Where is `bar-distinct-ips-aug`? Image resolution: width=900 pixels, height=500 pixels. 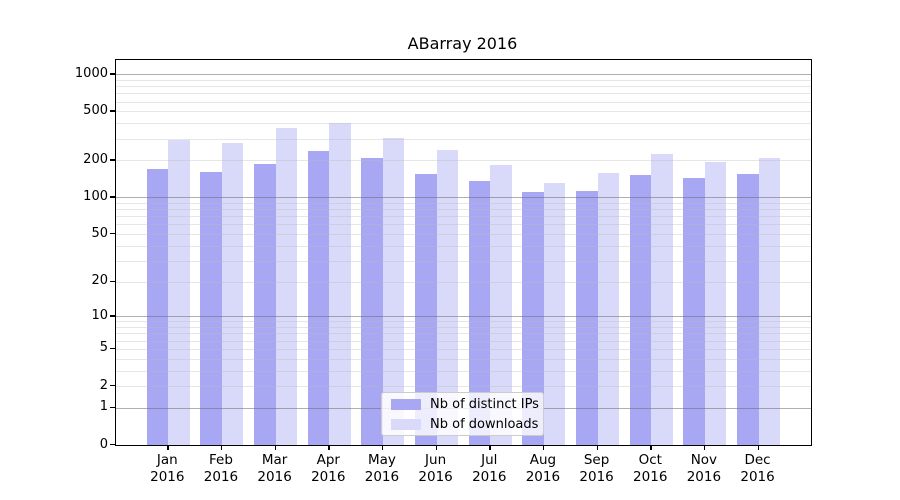 bar-distinct-ips-aug is located at coordinates (533, 318).